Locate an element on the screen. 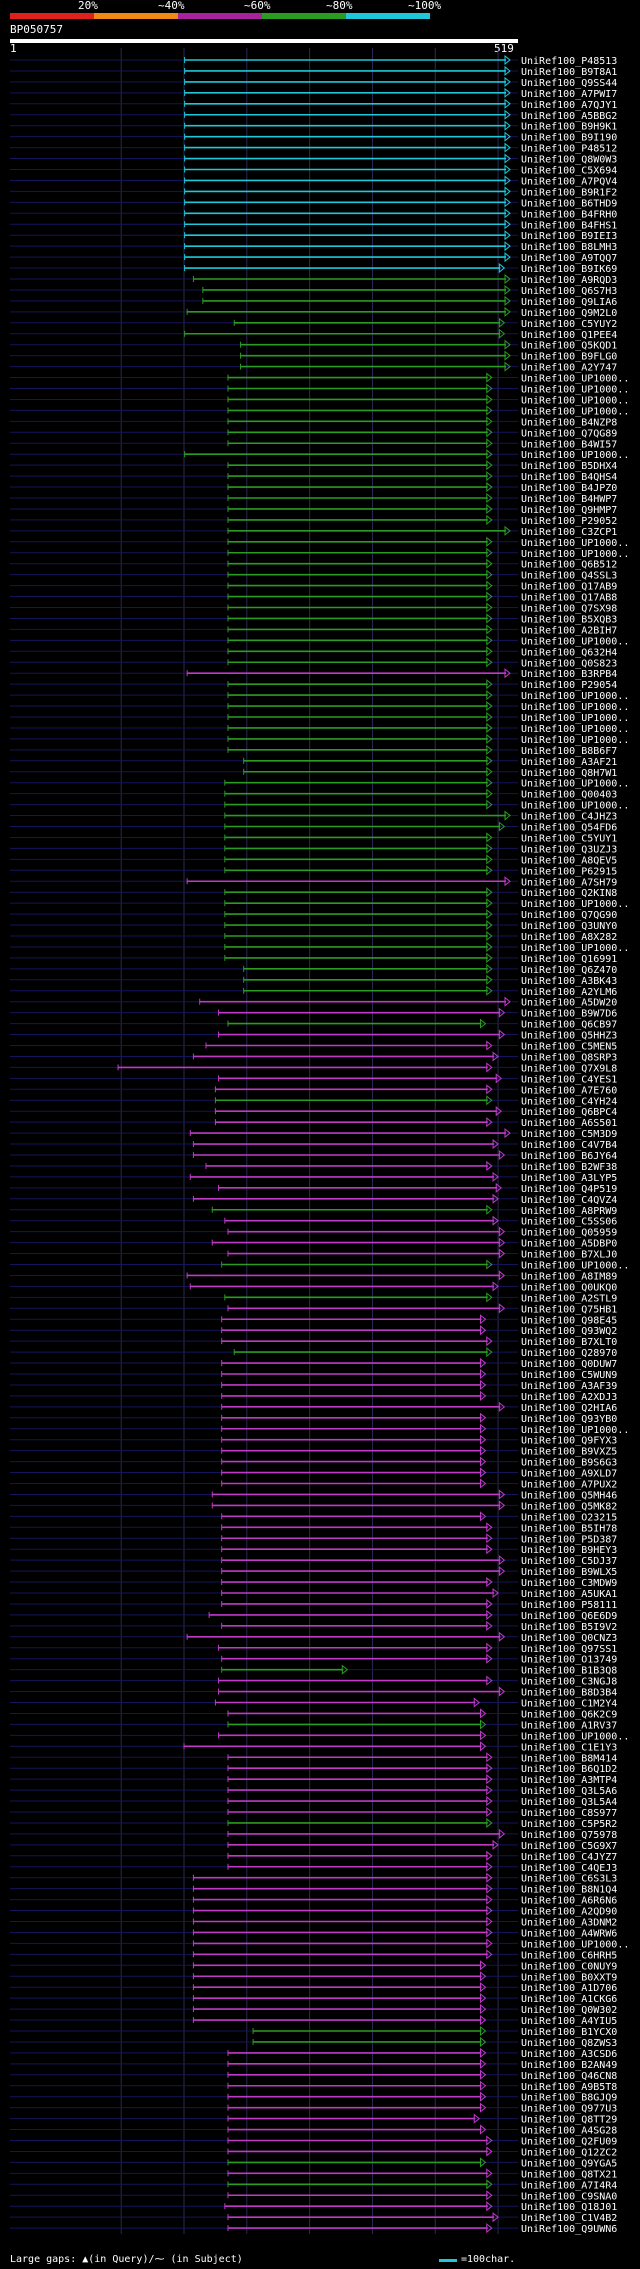  hit-label: UniRef100_A4WRW6 is located at coordinates (569, 1933).